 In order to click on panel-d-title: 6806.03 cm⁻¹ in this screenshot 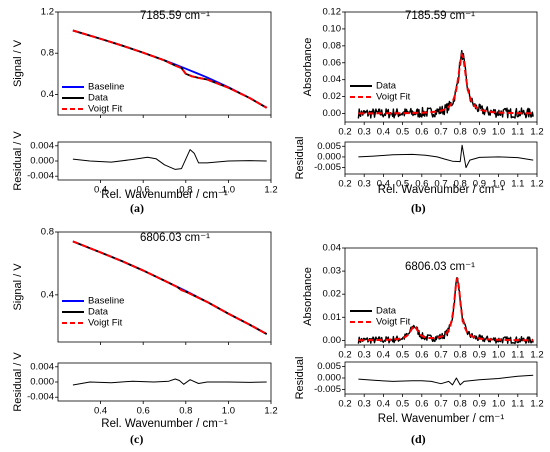, I will do `click(440, 267)`.